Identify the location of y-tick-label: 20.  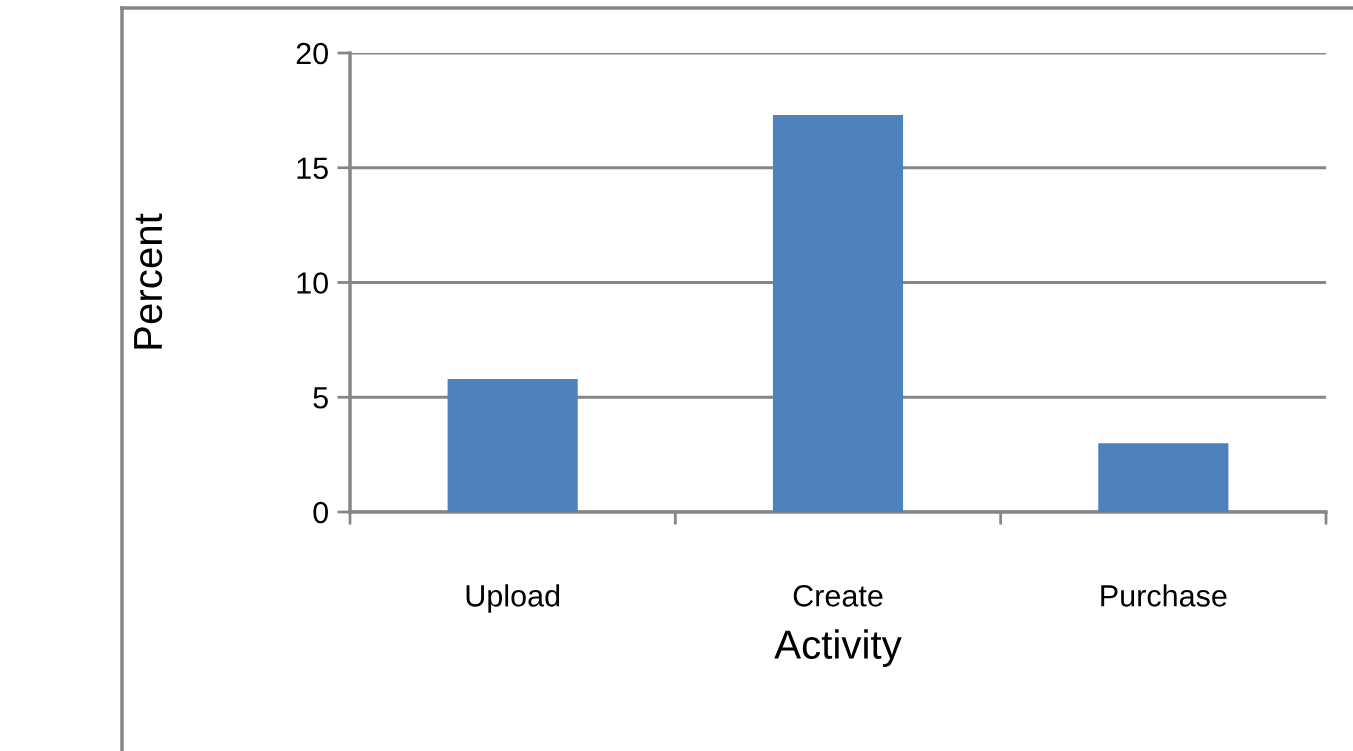
(312, 53).